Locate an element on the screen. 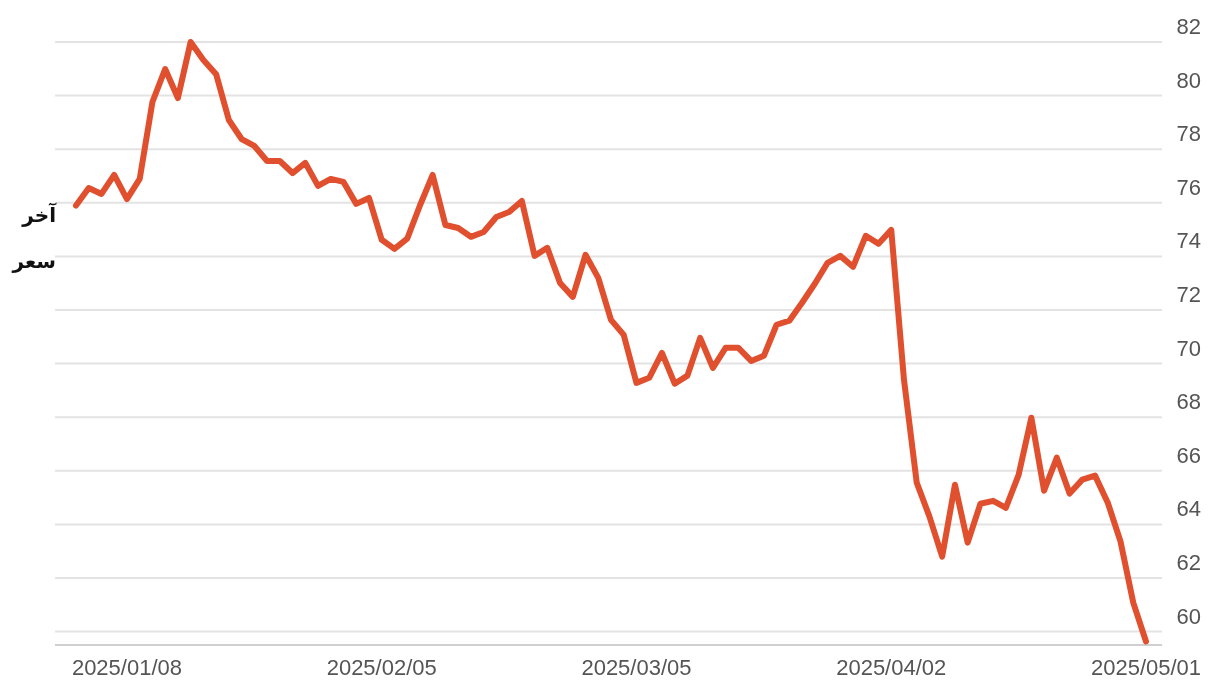 The width and height of the screenshot is (1220, 692). y-tick-label: 68 is located at coordinates (1188, 402).